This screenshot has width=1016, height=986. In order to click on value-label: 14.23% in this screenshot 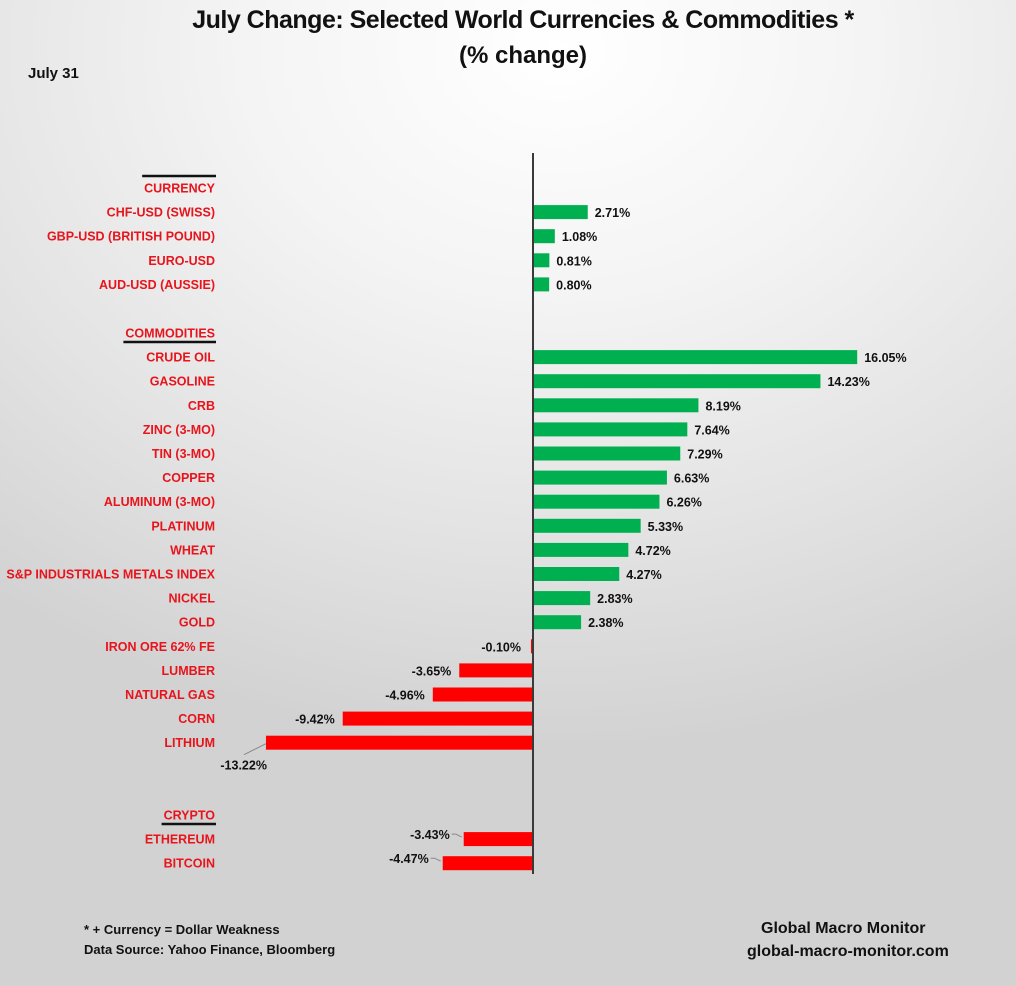, I will do `click(848, 382)`.